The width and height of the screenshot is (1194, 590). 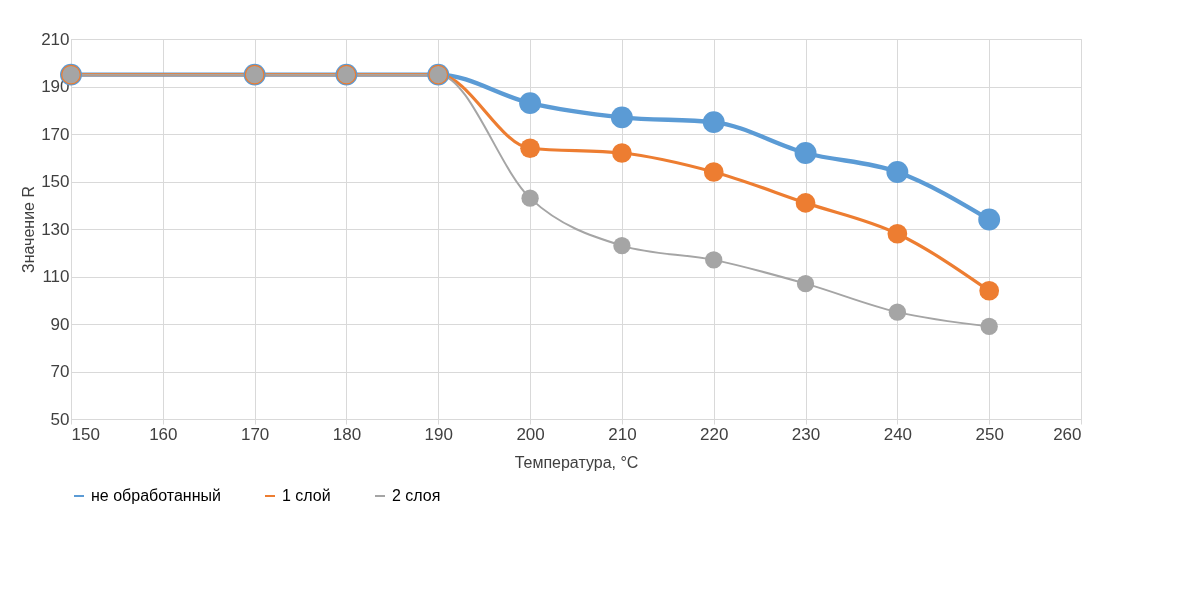 What do you see at coordinates (576, 462) in the screenshot?
I see `x-axis-title: Температура, °C` at bounding box center [576, 462].